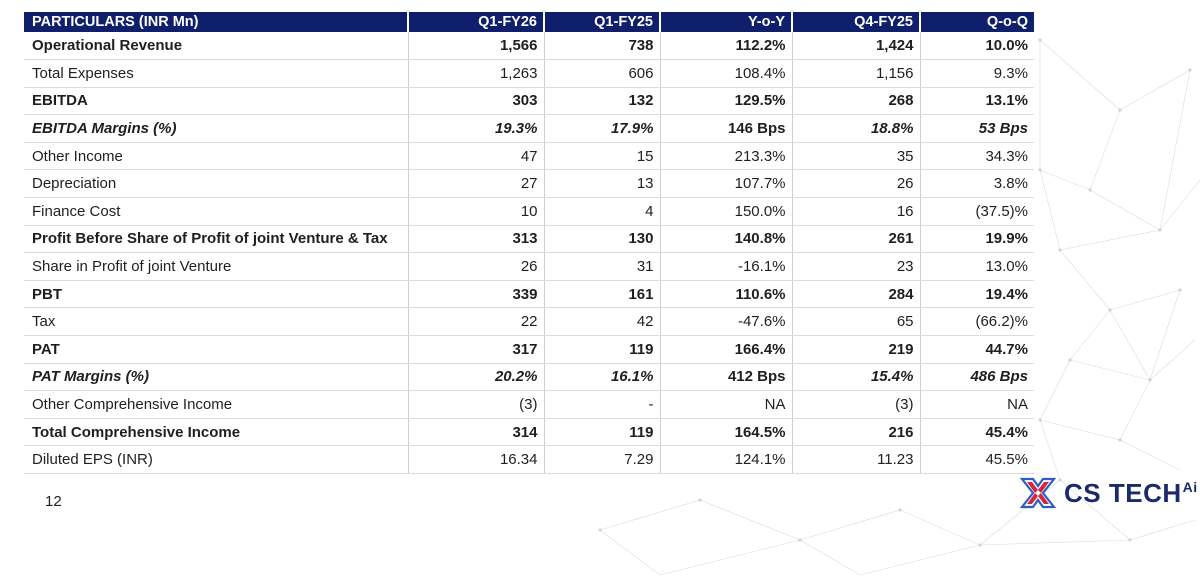 Image resolution: width=1200 pixels, height=585 pixels. What do you see at coordinates (476, 156) in the screenshot?
I see `table-cell: 47` at bounding box center [476, 156].